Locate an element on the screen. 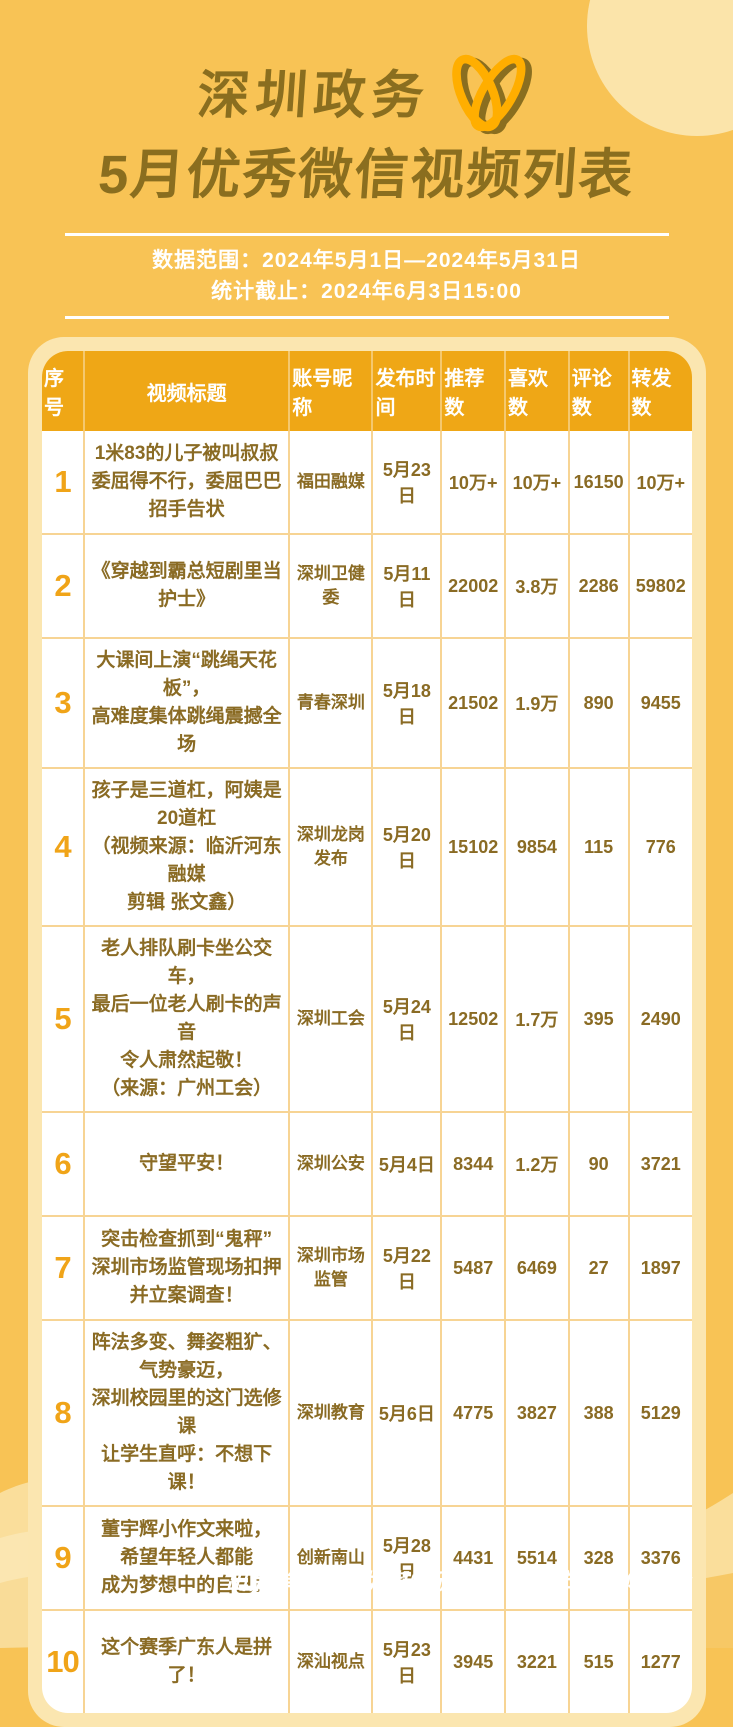 This screenshot has width=733, height=1727. column-header: 视频标题 is located at coordinates (188, 391).